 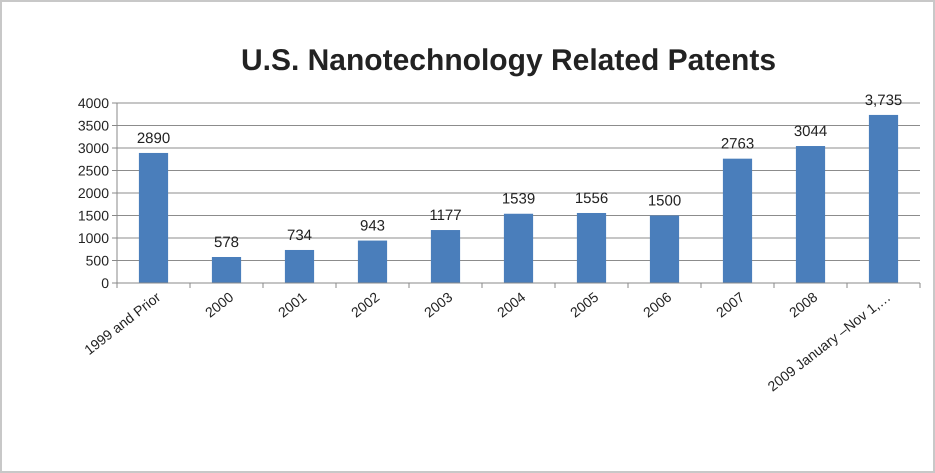 I want to click on chart-title: U.S. Nanotechnology Related Patents, so click(x=508, y=60).